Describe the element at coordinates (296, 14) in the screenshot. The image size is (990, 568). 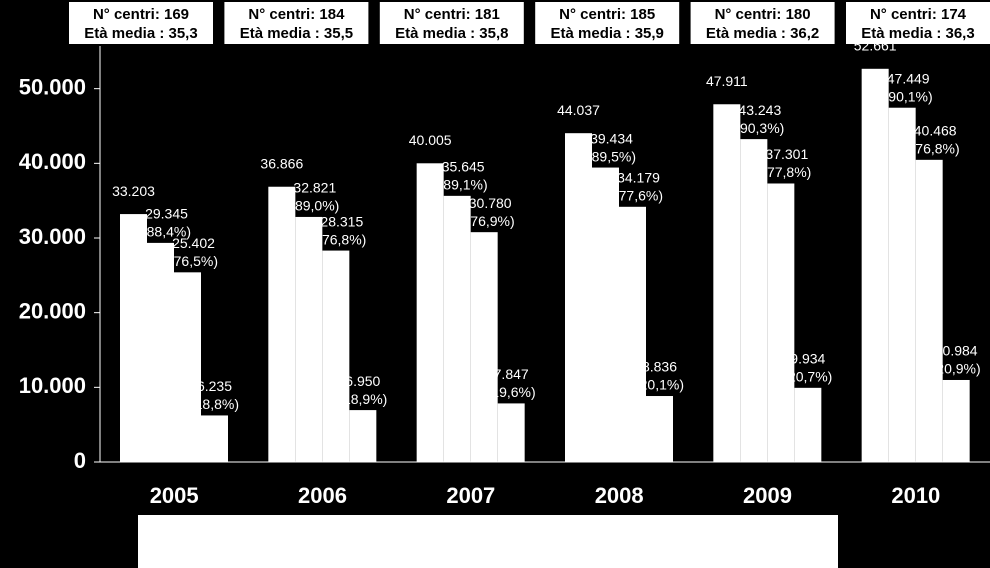
I see `info-text: N° centri: 184` at that location.